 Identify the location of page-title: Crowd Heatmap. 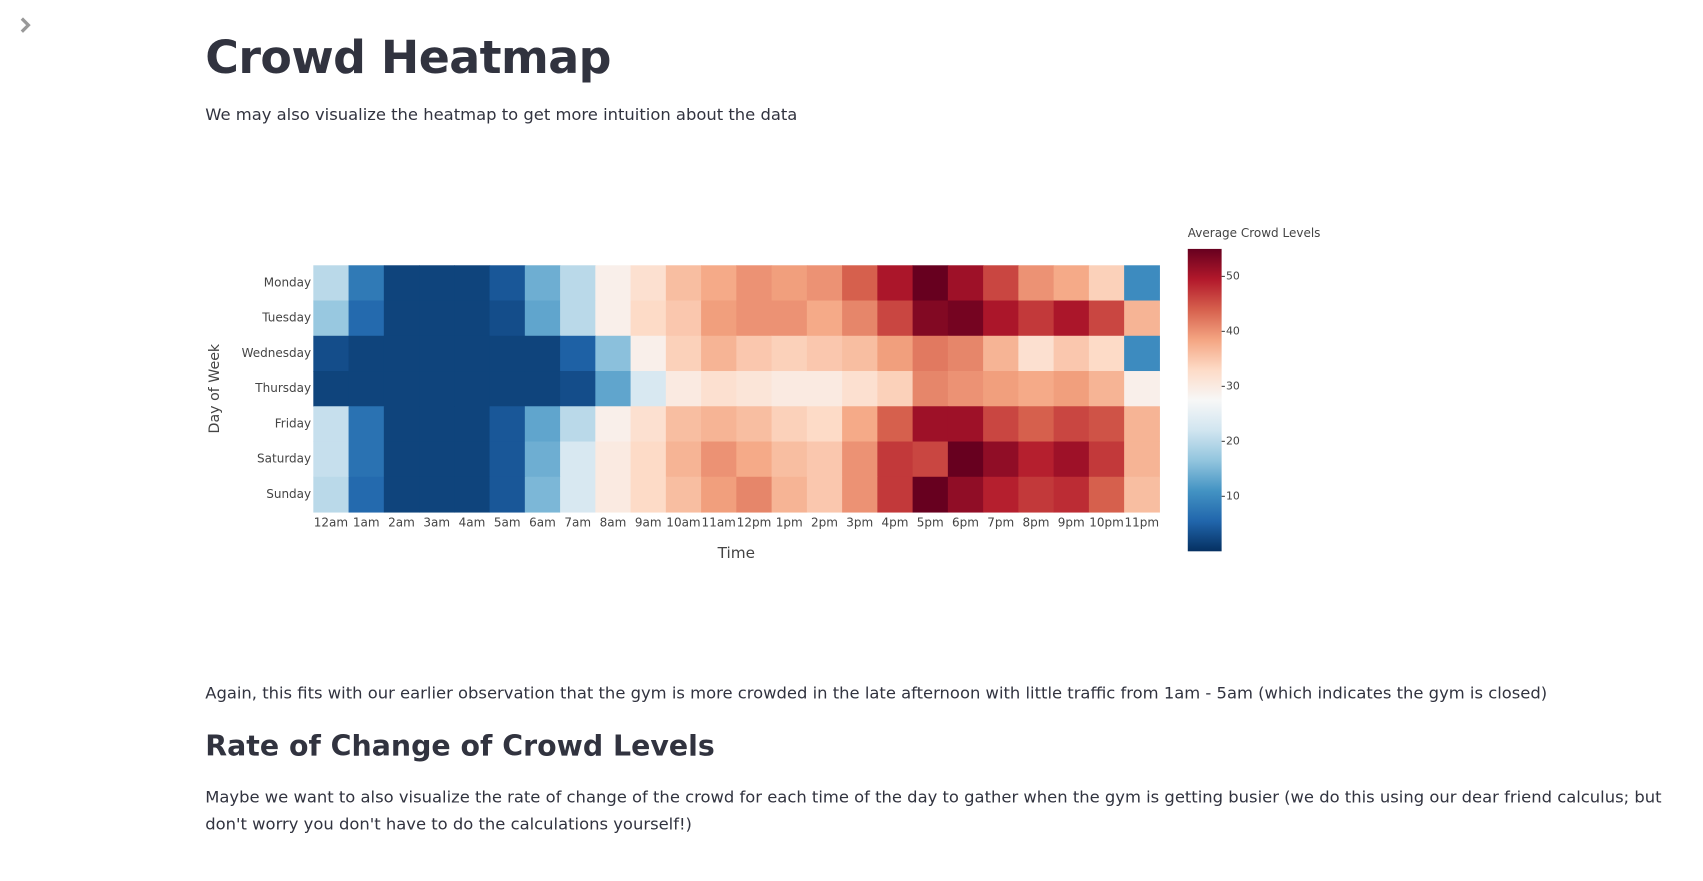
(408, 57).